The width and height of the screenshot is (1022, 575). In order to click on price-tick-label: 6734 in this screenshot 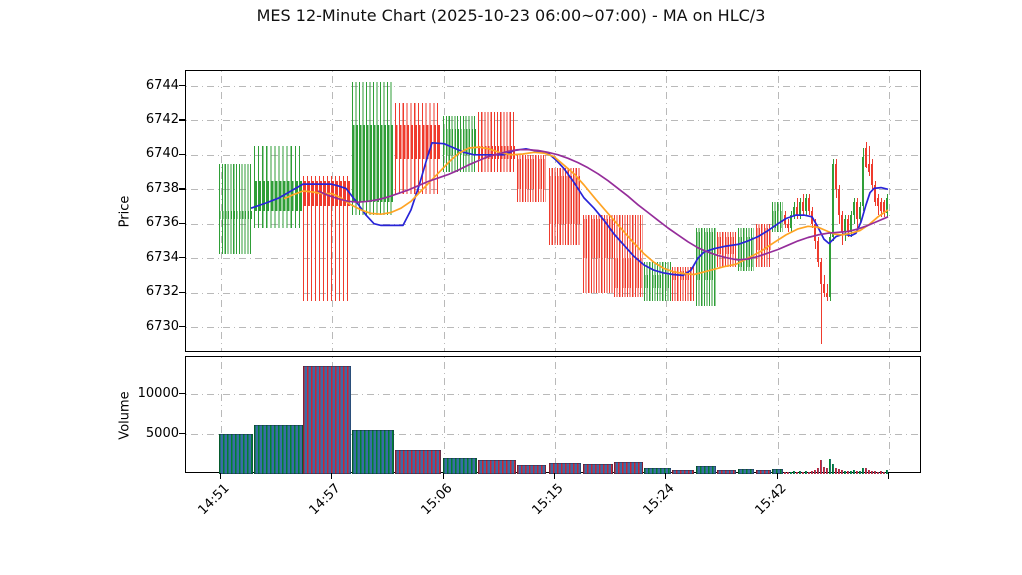, I will do `click(162, 257)`.